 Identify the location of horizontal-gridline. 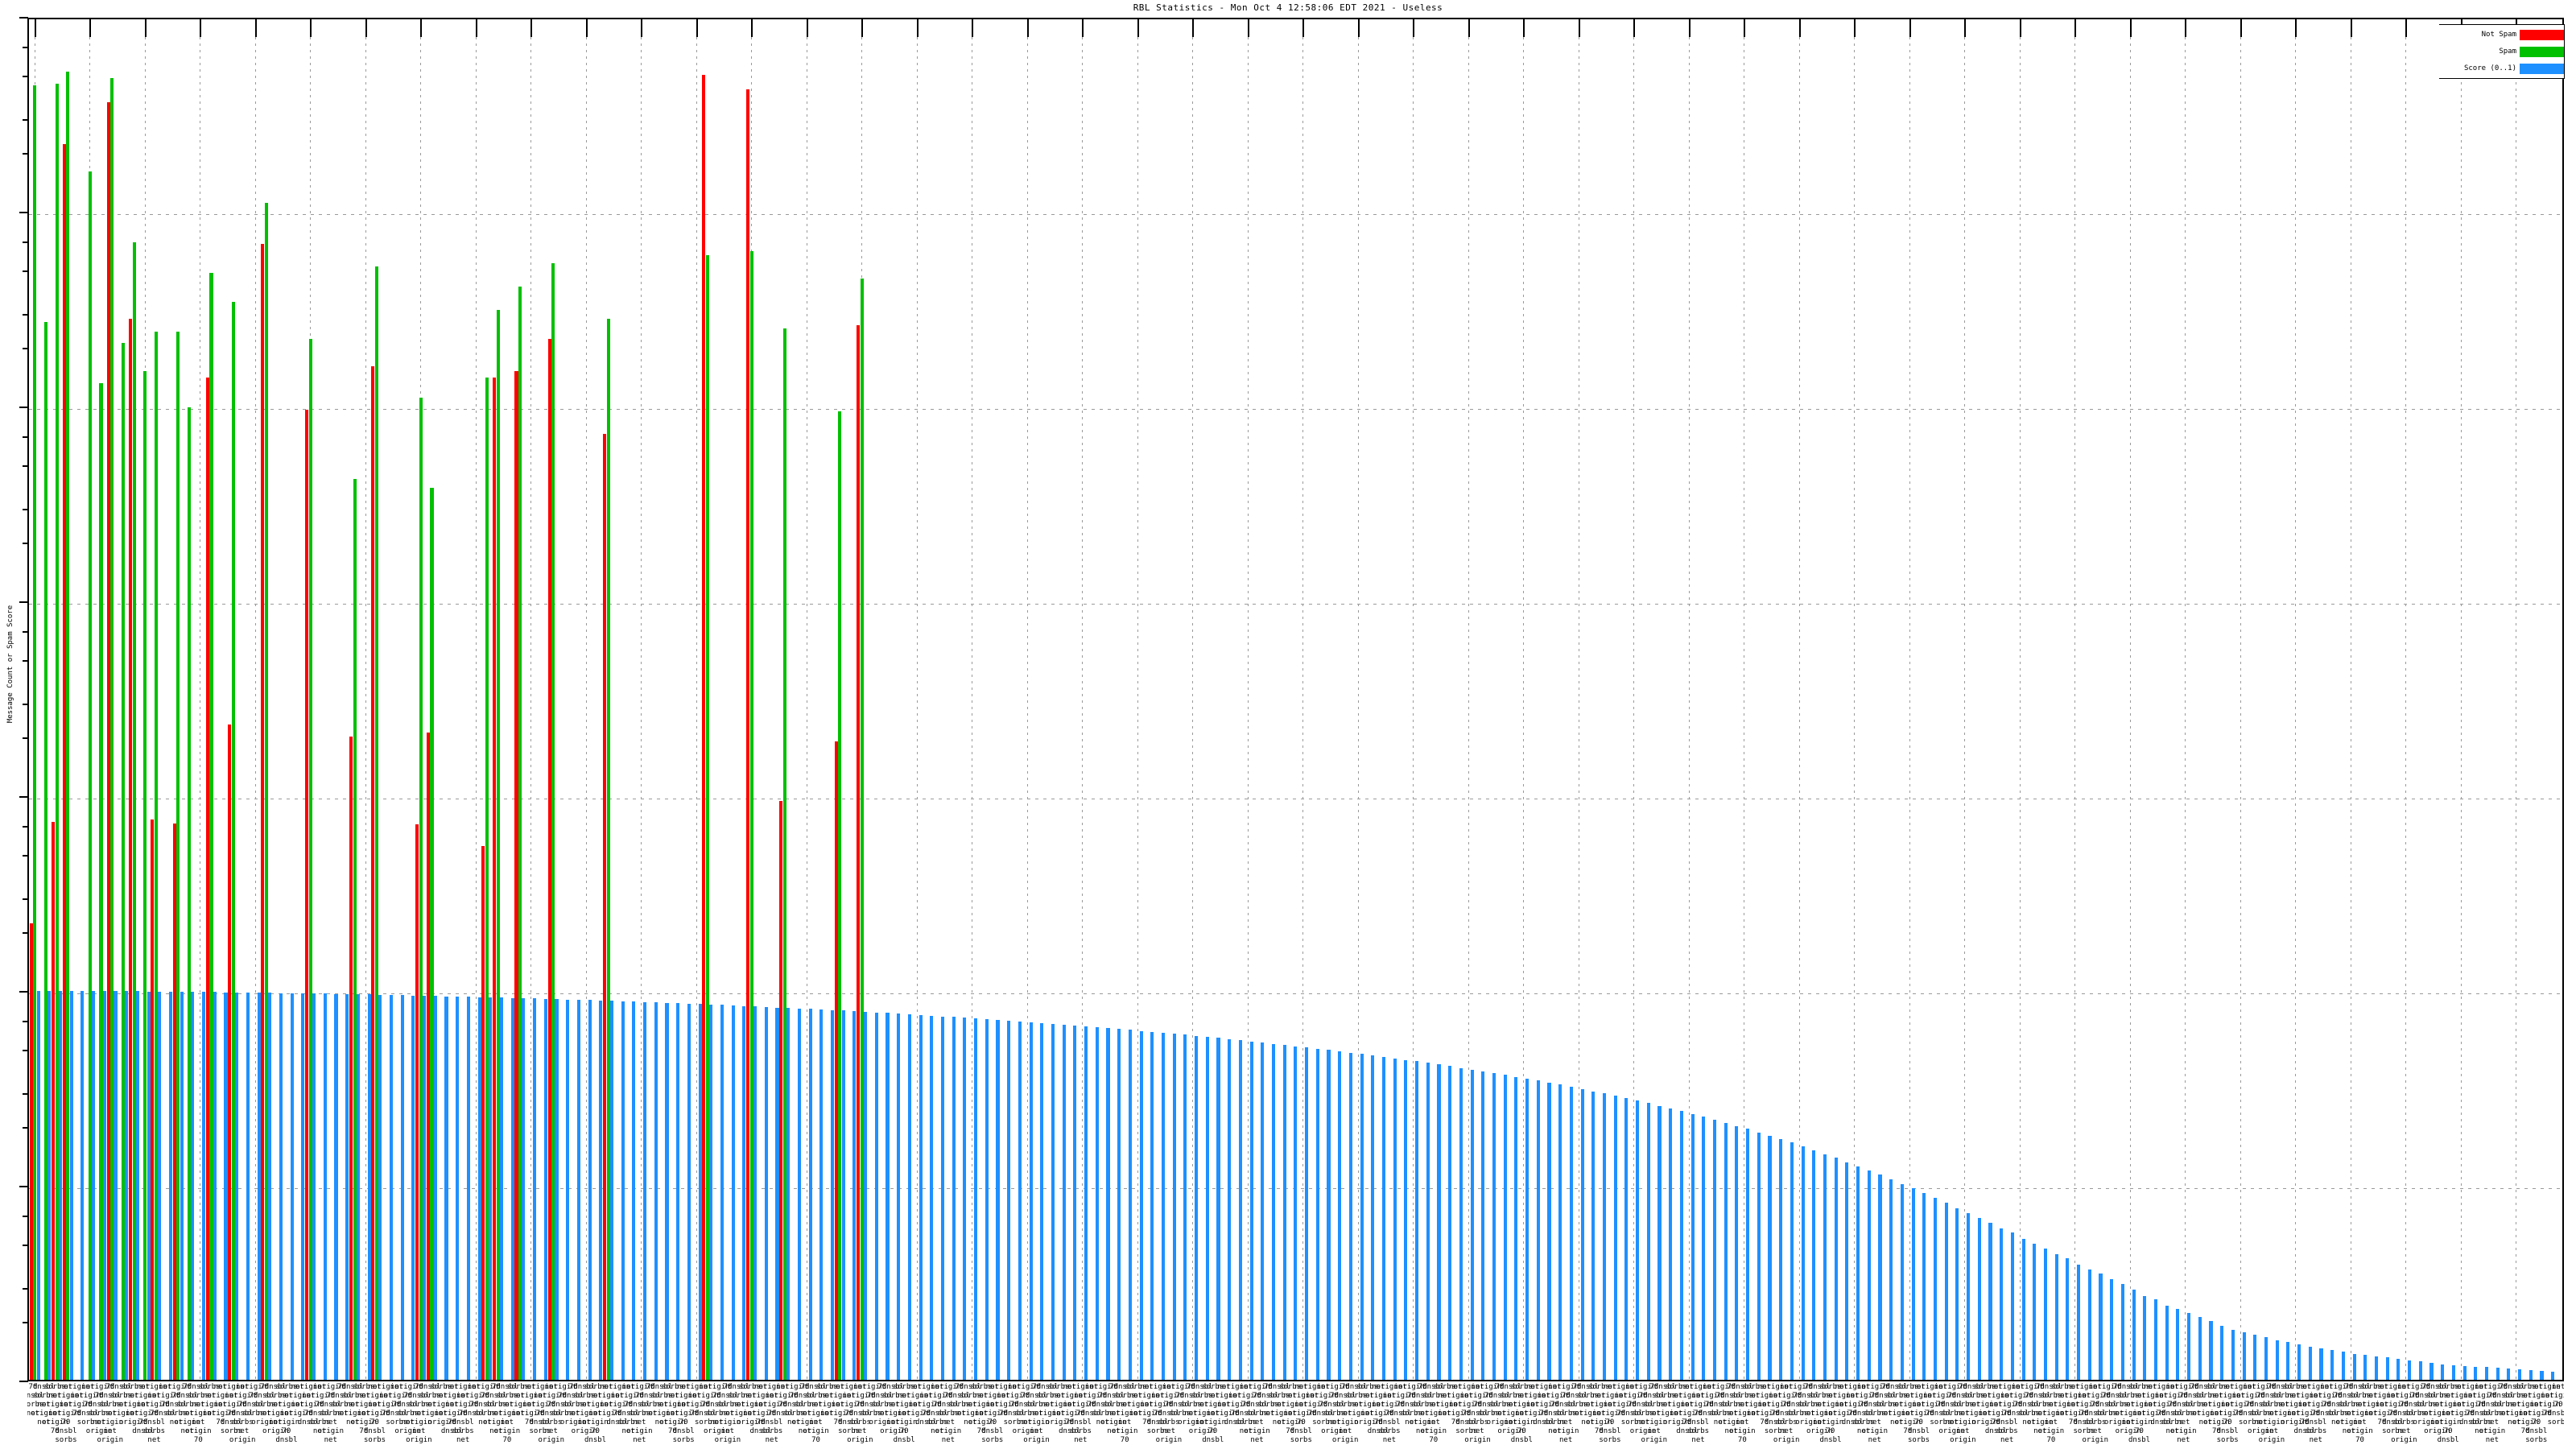
(1295, 214).